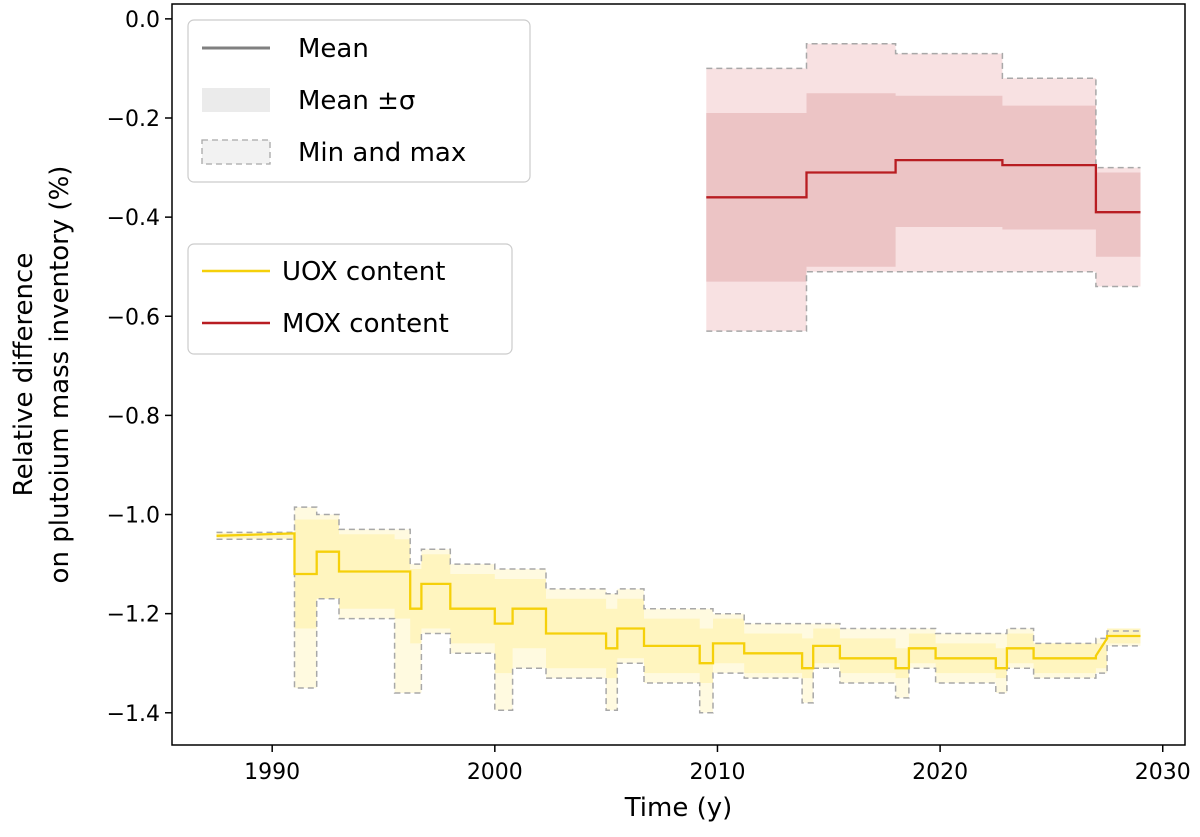  Describe the element at coordinates (940, 772) in the screenshot. I see `x-tick-label: 2020` at that location.